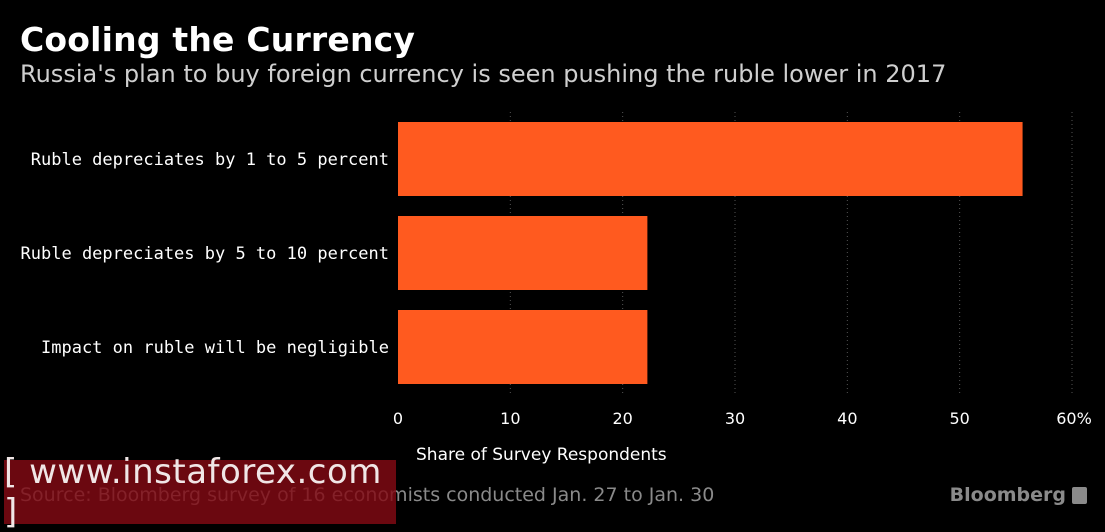 This screenshot has height=532, width=1105. I want to click on watermark-banner: [ www.instaforex.com ], so click(200, 492).